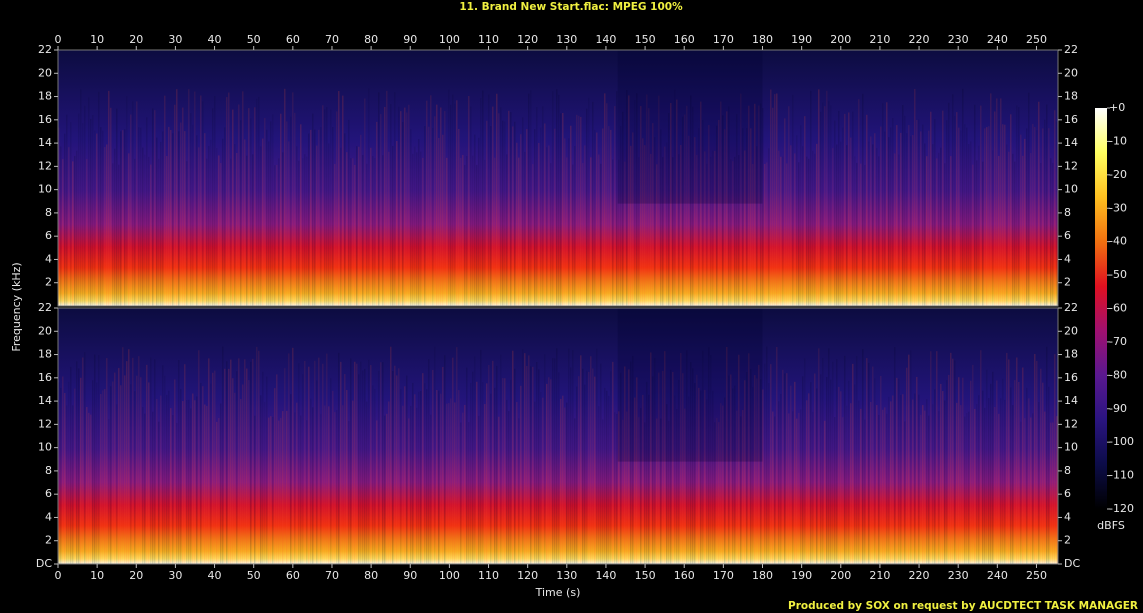 Image resolution: width=1143 pixels, height=613 pixels. Describe the element at coordinates (97, 575) in the screenshot. I see `x-tick-label: 10` at that location.